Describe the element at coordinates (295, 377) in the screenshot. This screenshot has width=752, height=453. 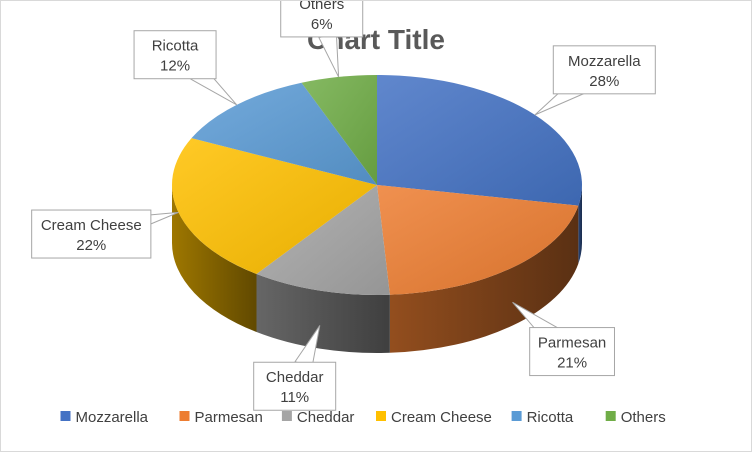
I see `data-label-name: Cheddar` at that location.